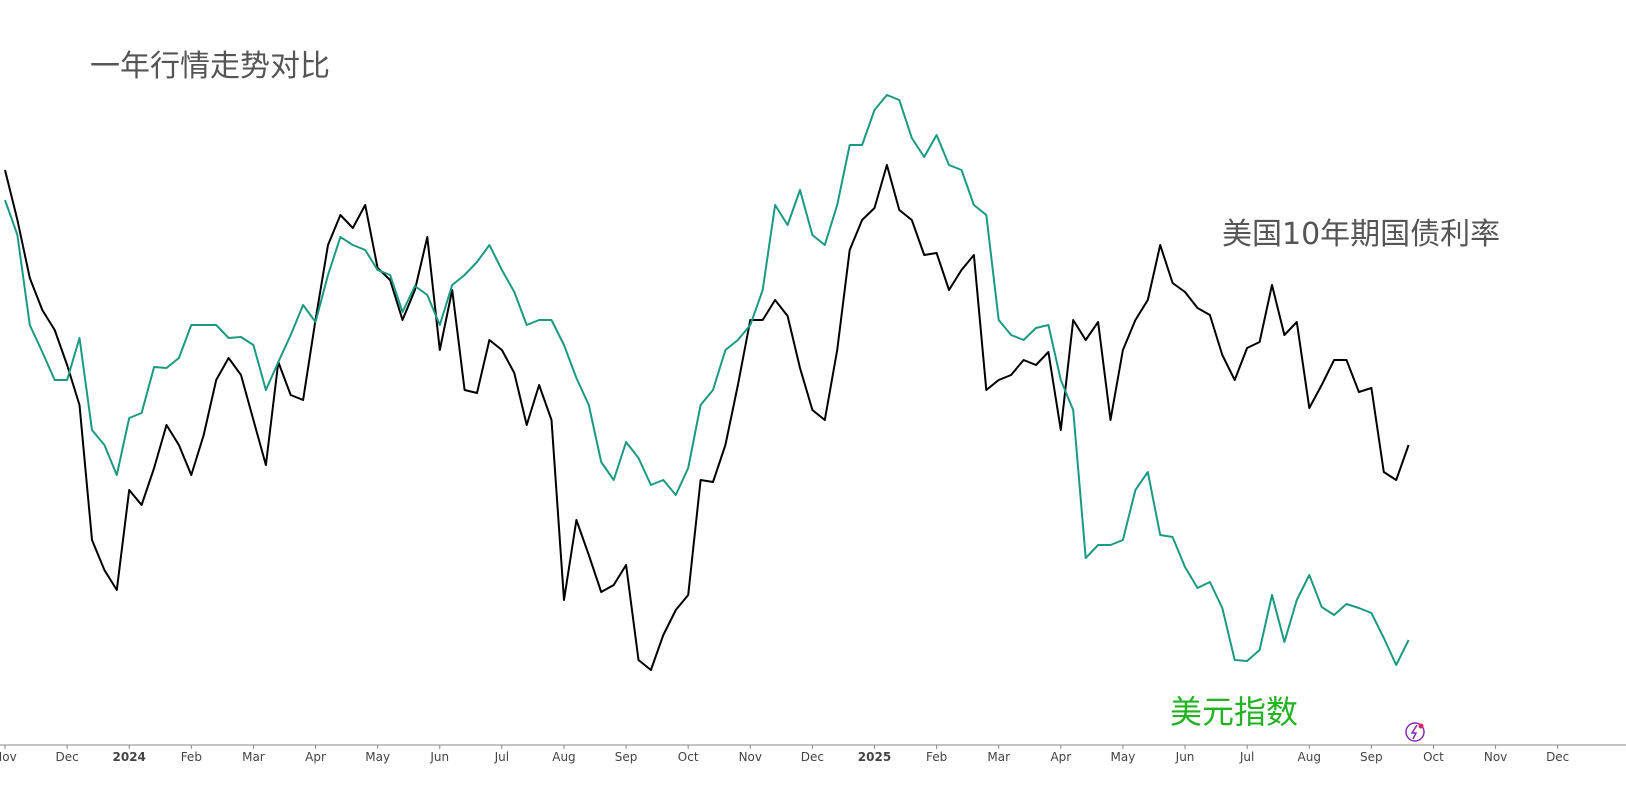  I want to click on chart-title: 一年行情走势对比, so click(210, 66).